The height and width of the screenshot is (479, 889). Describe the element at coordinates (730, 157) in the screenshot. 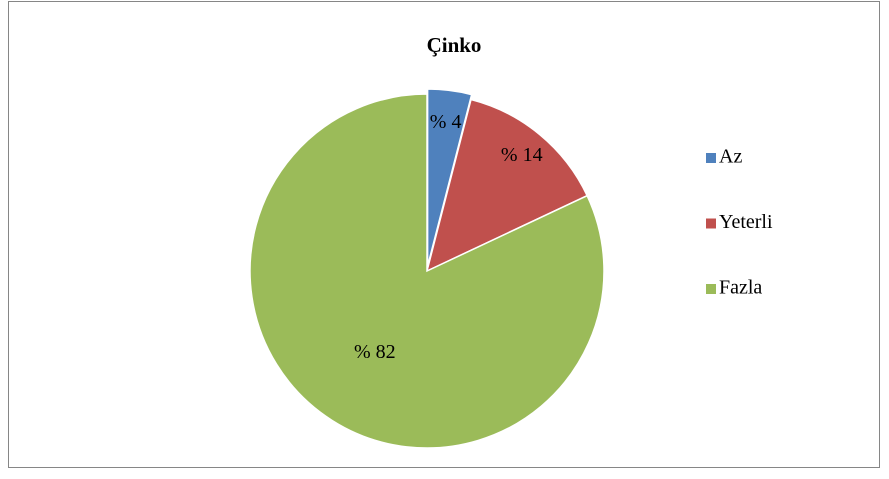

I see `legend-label: Az` at that location.